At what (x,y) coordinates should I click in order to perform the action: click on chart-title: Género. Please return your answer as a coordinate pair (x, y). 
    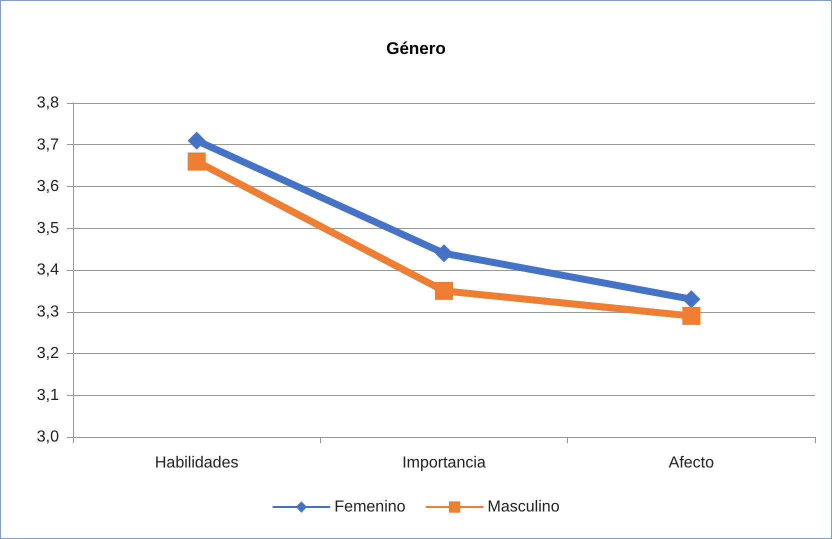
    Looking at the image, I should click on (416, 48).